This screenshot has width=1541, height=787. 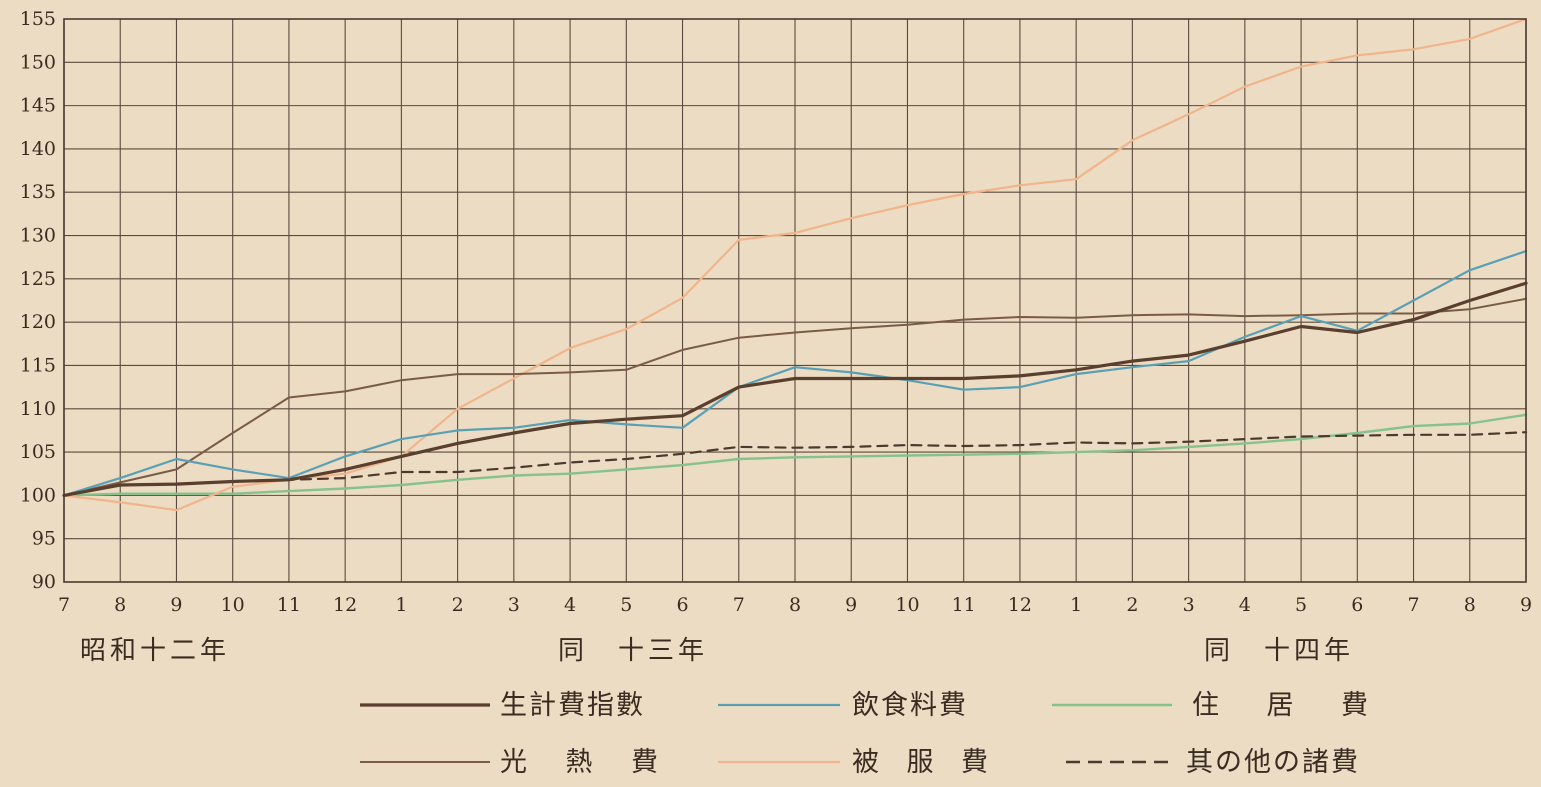 What do you see at coordinates (38, 409) in the screenshot?
I see `y-tick-label: 110` at bounding box center [38, 409].